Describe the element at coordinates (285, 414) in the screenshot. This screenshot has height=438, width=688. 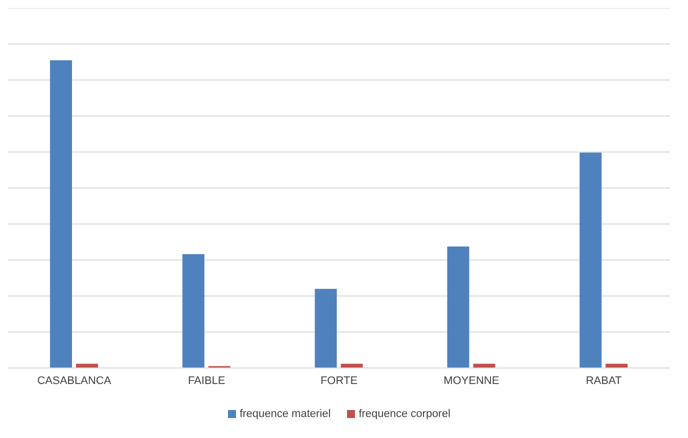
I see `legend-label: frequence materiel` at that location.